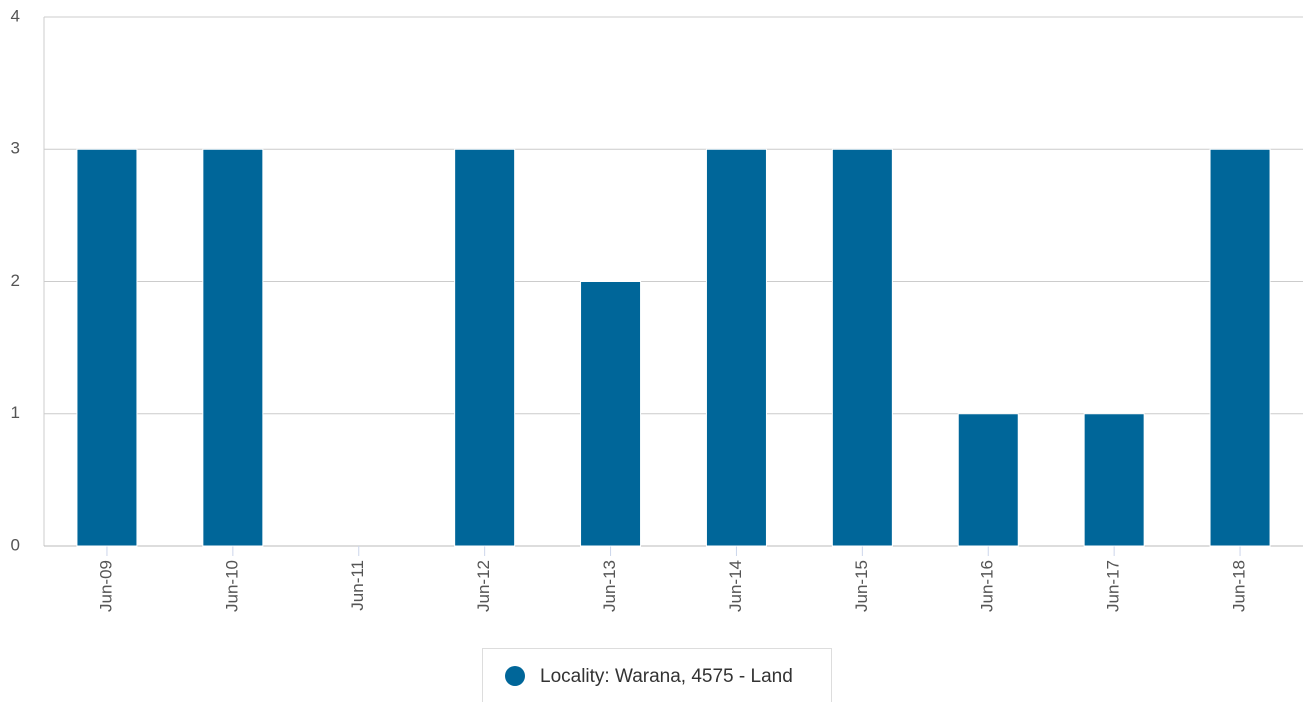 The image size is (1303, 702). Describe the element at coordinates (15, 544) in the screenshot. I see `y-tick-label: 0` at that location.